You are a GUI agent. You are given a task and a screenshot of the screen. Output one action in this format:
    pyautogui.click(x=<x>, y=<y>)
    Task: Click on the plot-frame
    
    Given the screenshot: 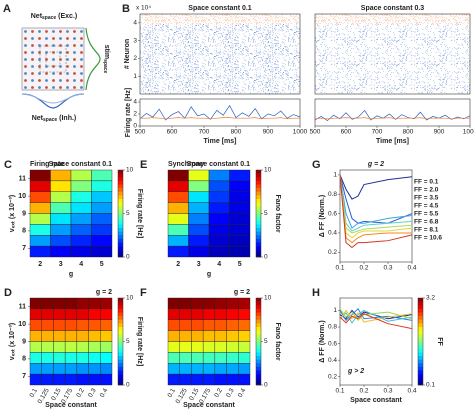 What is the action you would take?
    pyautogui.click(x=392, y=112)
    